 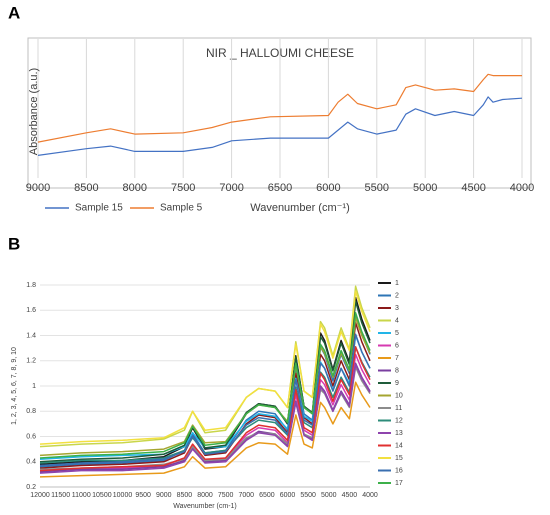 What do you see at coordinates (397, 295) in the screenshot?
I see `legend-label: 2` at bounding box center [397, 295].